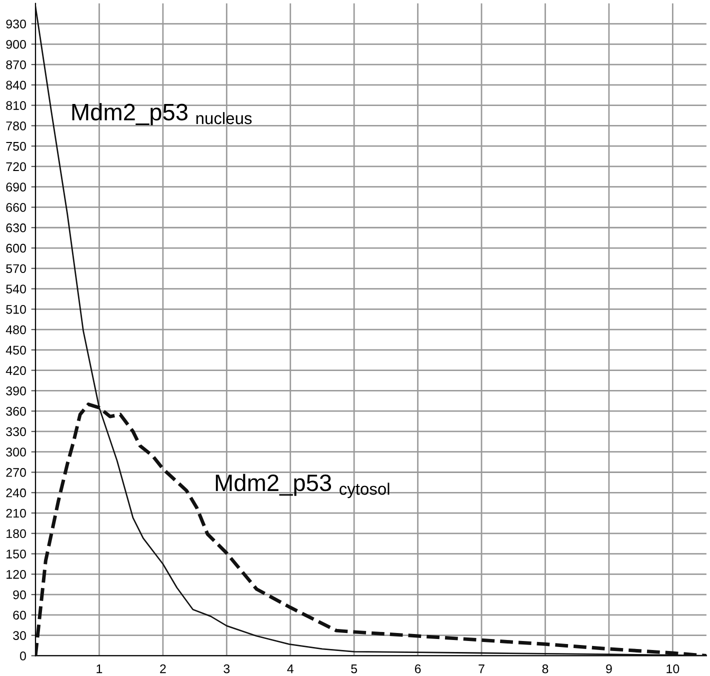 The height and width of the screenshot is (676, 710). Describe the element at coordinates (23, 656) in the screenshot. I see `y-tick-label: 0` at that location.